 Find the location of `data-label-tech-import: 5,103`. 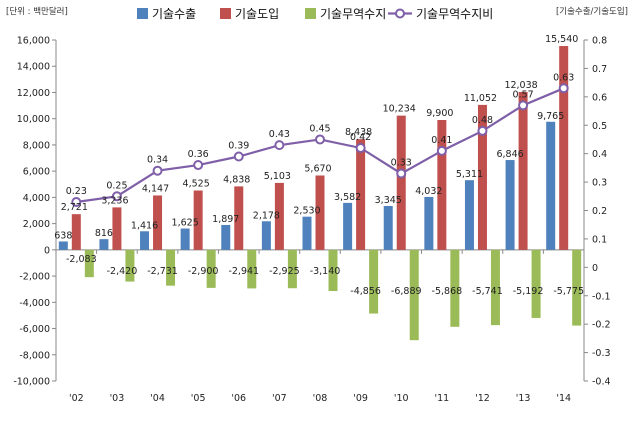

data-label-tech-import: 5,103 is located at coordinates (277, 176).